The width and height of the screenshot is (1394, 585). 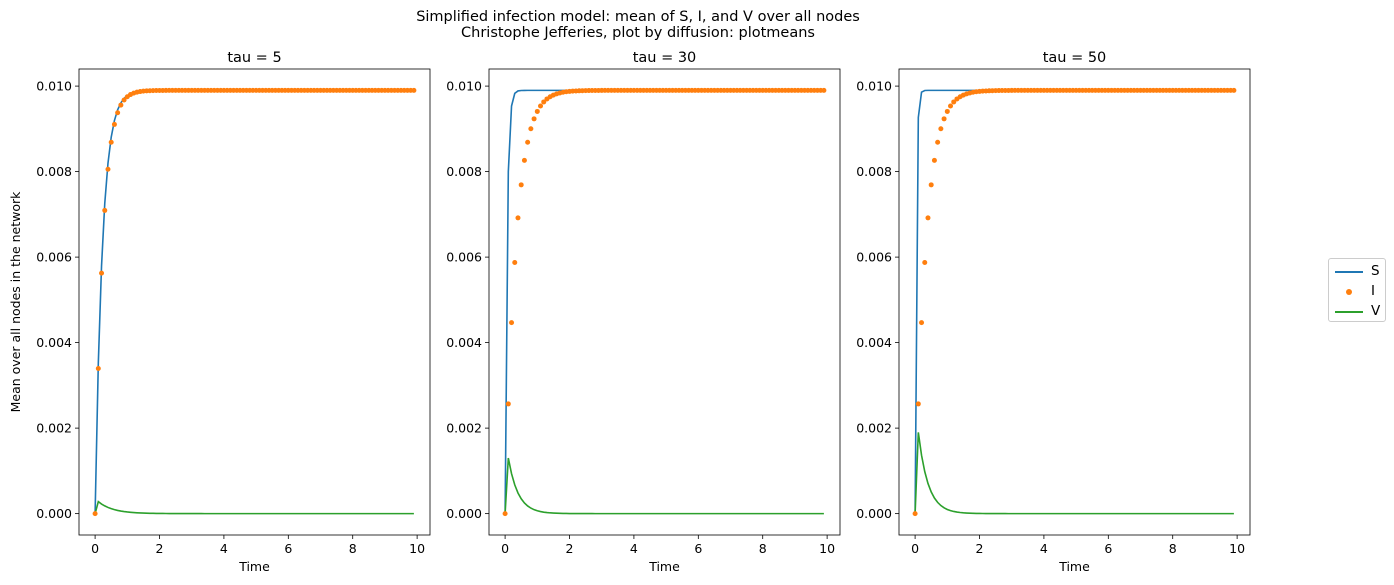 What do you see at coordinates (1375, 271) in the screenshot?
I see `legend-label-s: S` at bounding box center [1375, 271].